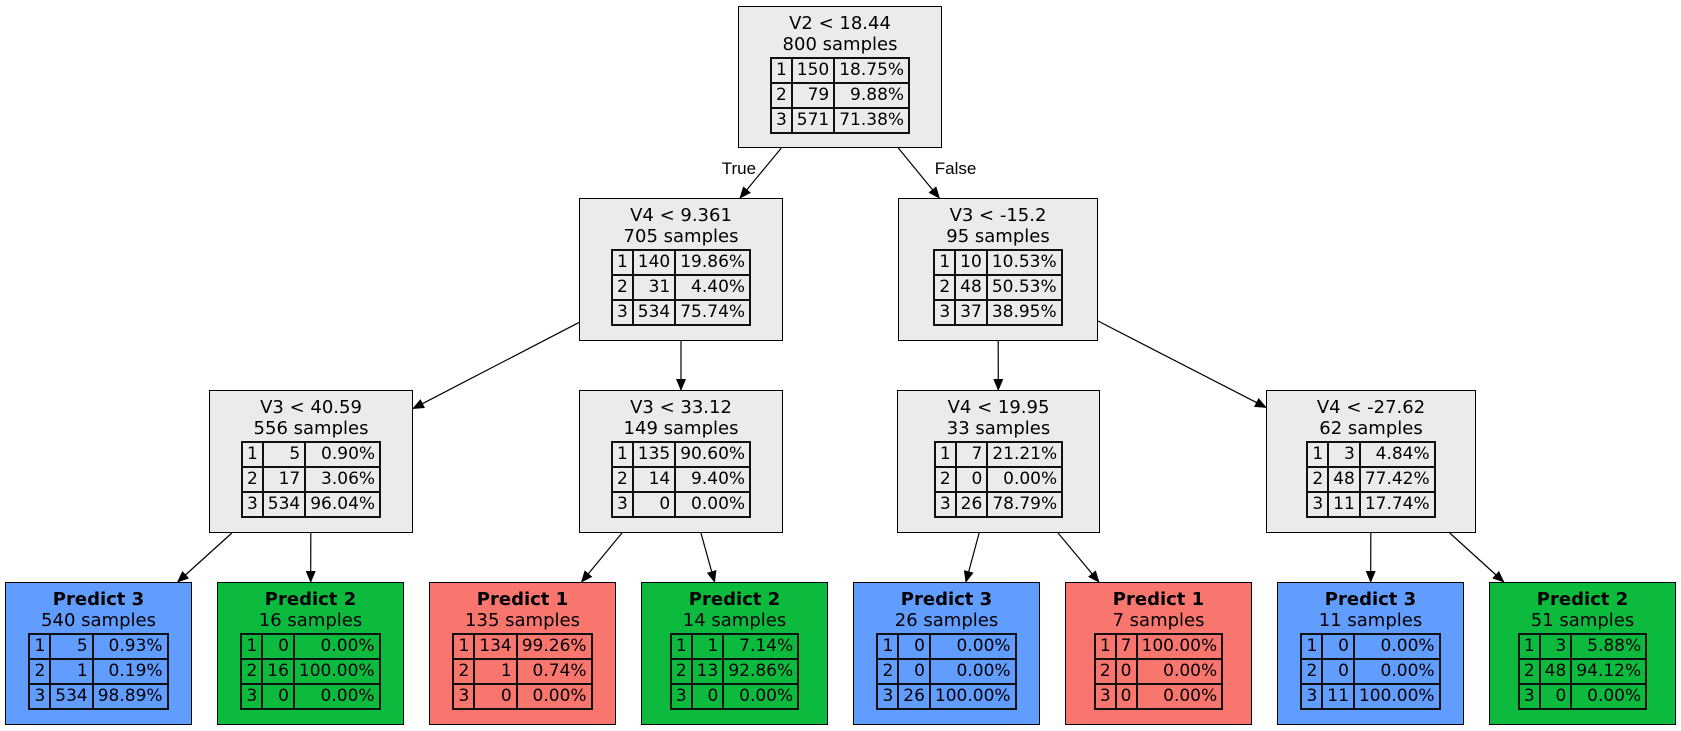  I want to click on table-row: 2 1 0.19%, so click(98, 670).